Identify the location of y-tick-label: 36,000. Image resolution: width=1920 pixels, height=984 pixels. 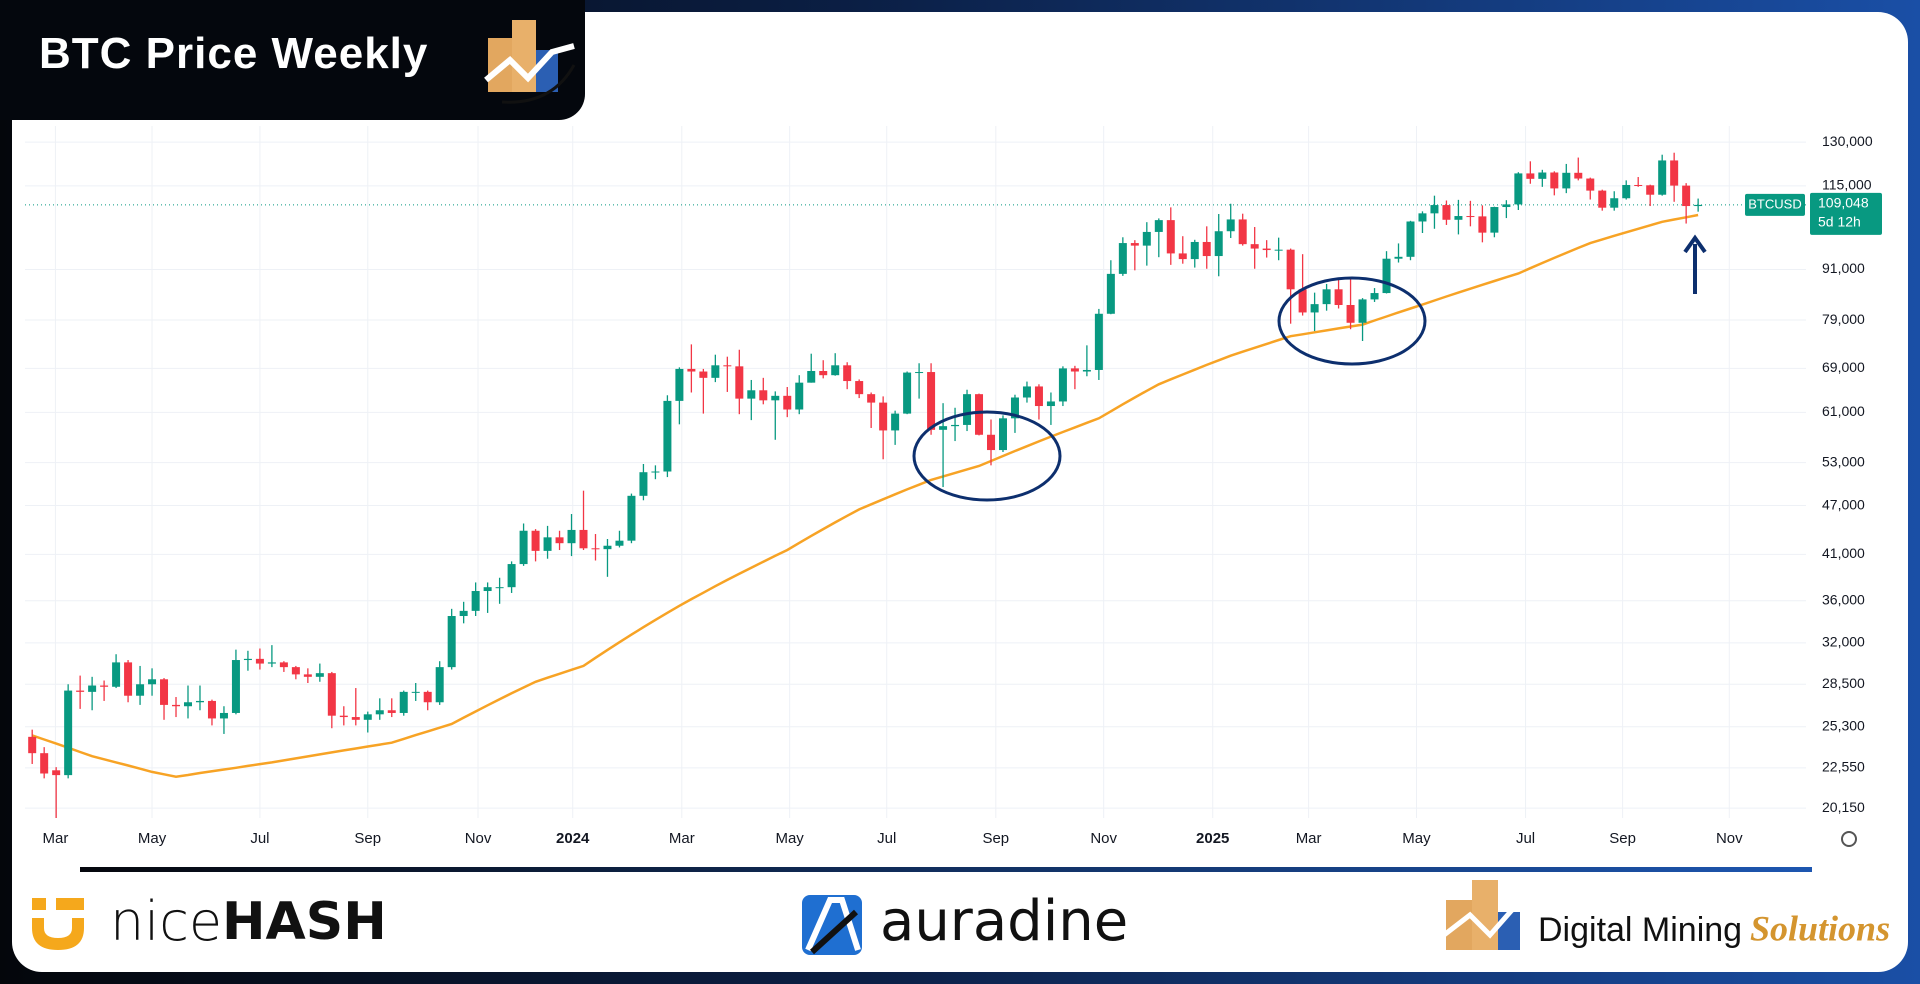
(1843, 600).